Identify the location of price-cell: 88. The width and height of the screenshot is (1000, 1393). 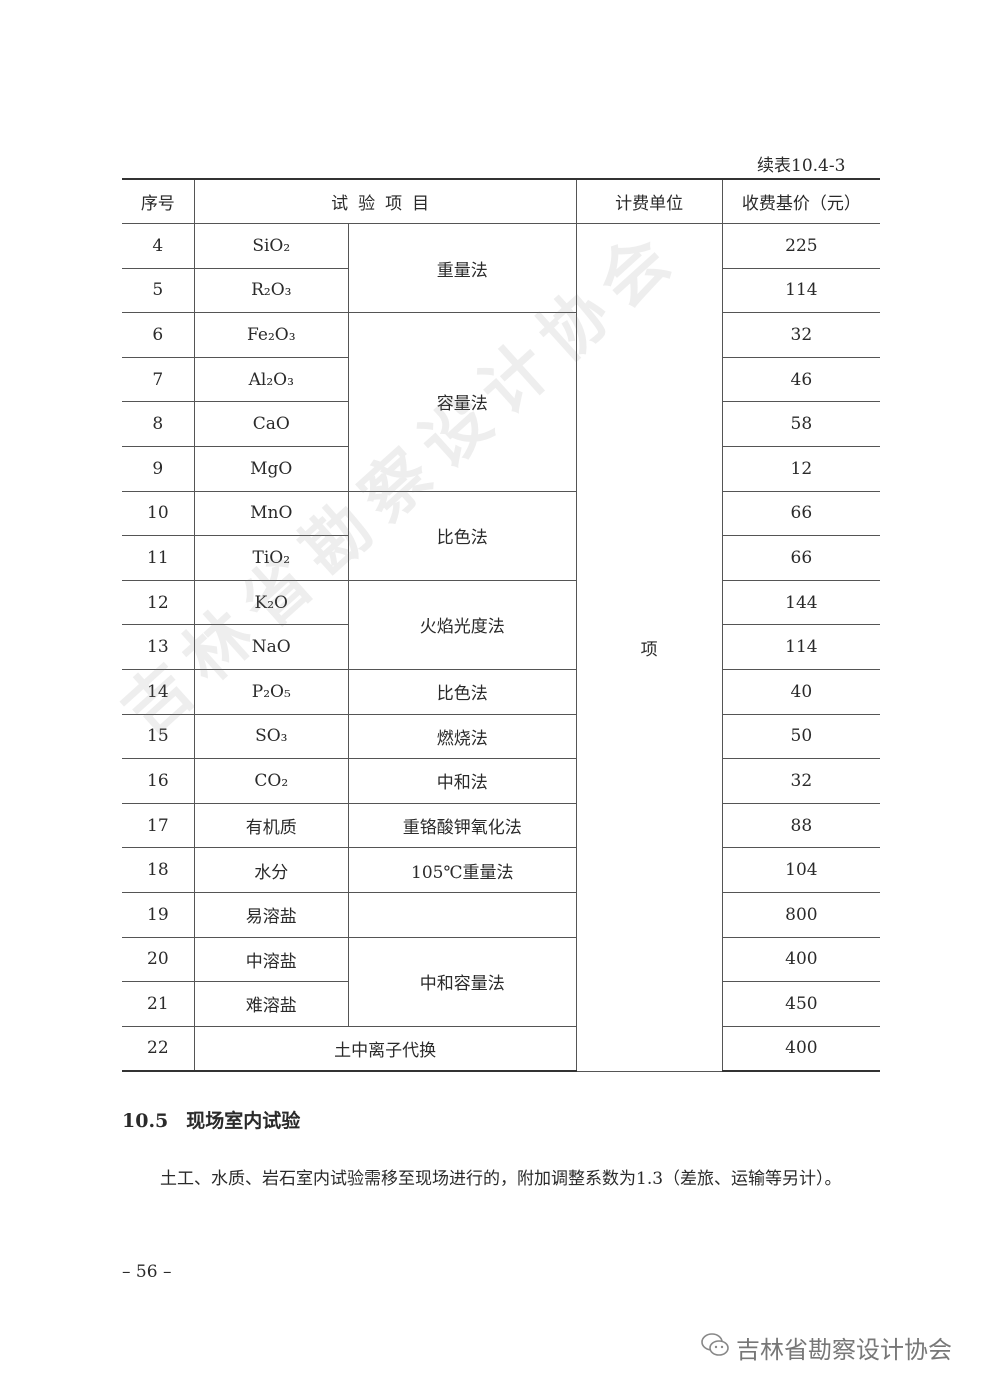
(800, 825).